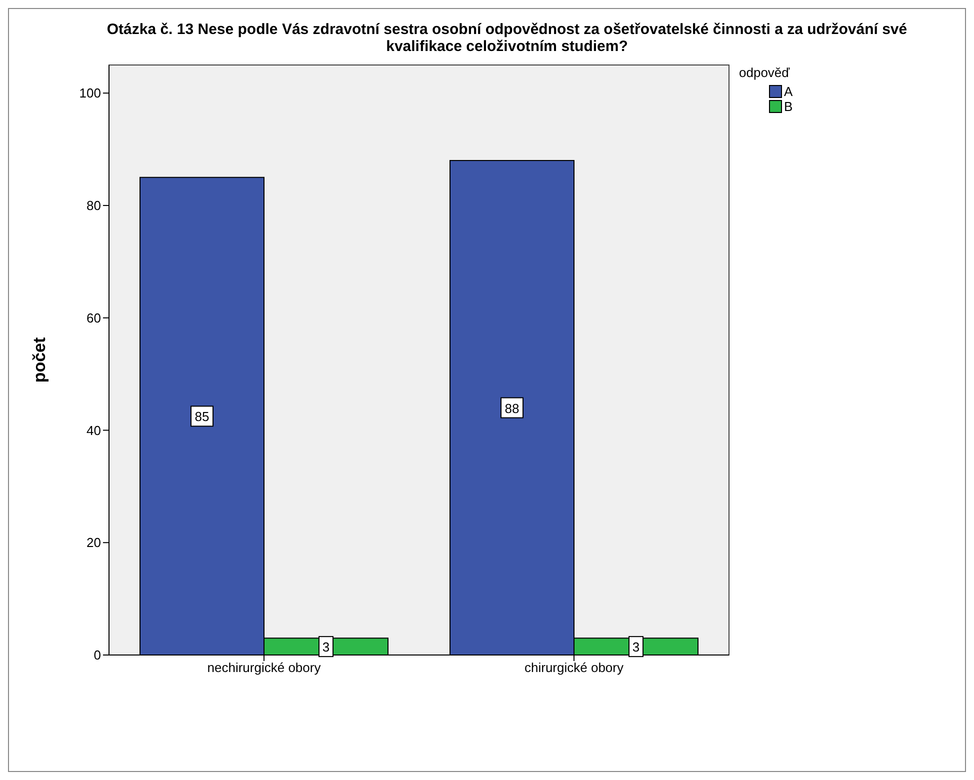 The width and height of the screenshot is (974, 780). What do you see at coordinates (512, 408) in the screenshot?
I see `data-label: 88` at bounding box center [512, 408].